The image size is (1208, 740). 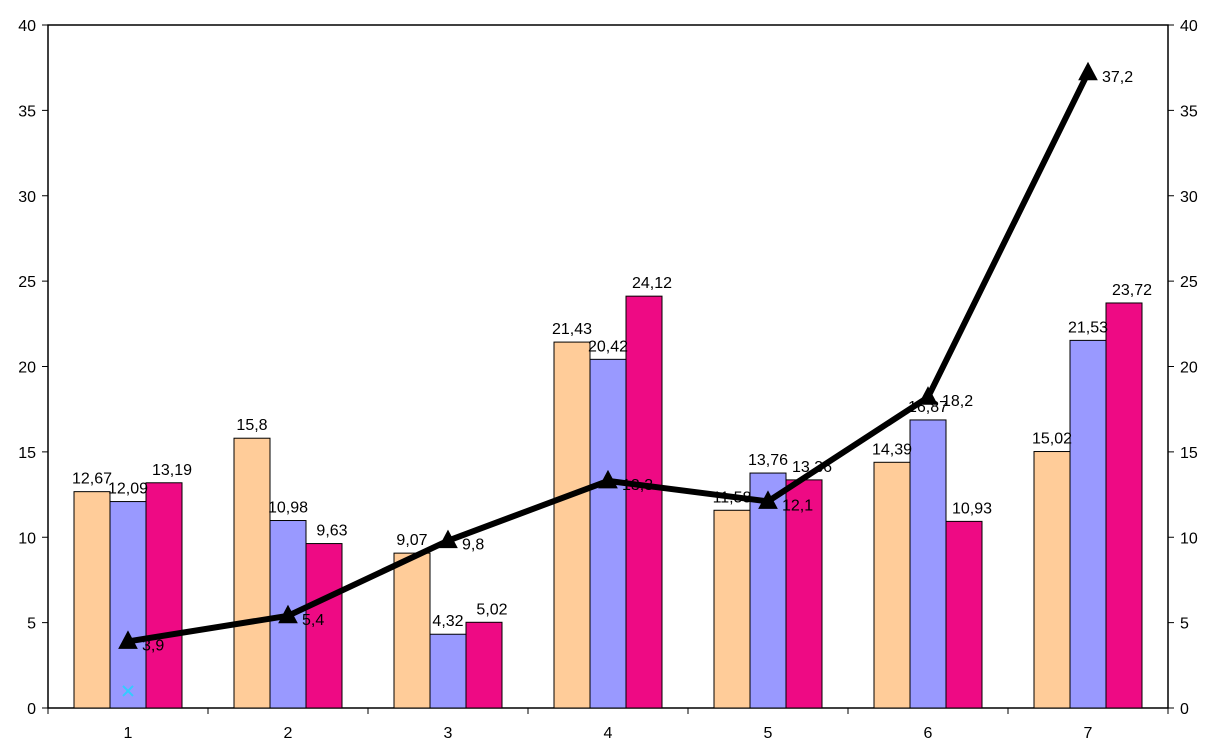 I want to click on right-y-tick-label: 0, so click(x=1184, y=709).